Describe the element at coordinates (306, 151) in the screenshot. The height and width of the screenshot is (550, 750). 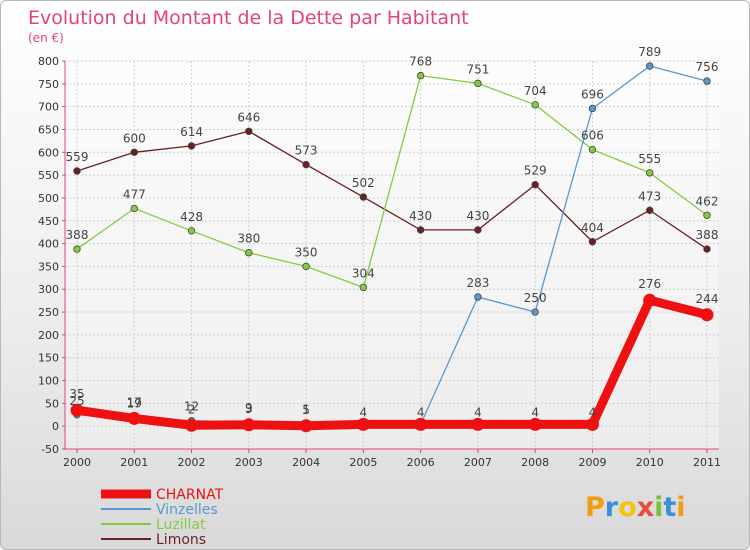
I see `data-label-limons: 573` at that location.